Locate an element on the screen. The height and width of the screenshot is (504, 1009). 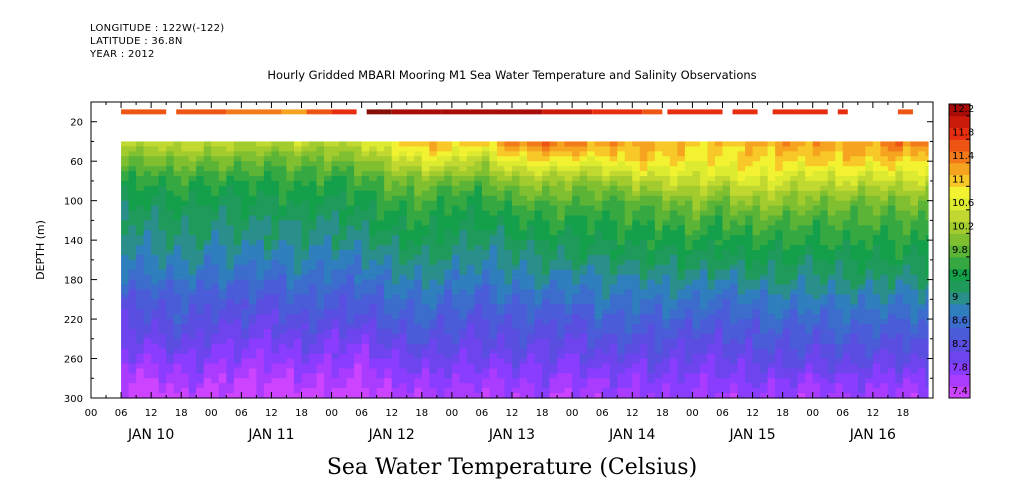
year-label: YEAR : 2012 is located at coordinates (122, 54).